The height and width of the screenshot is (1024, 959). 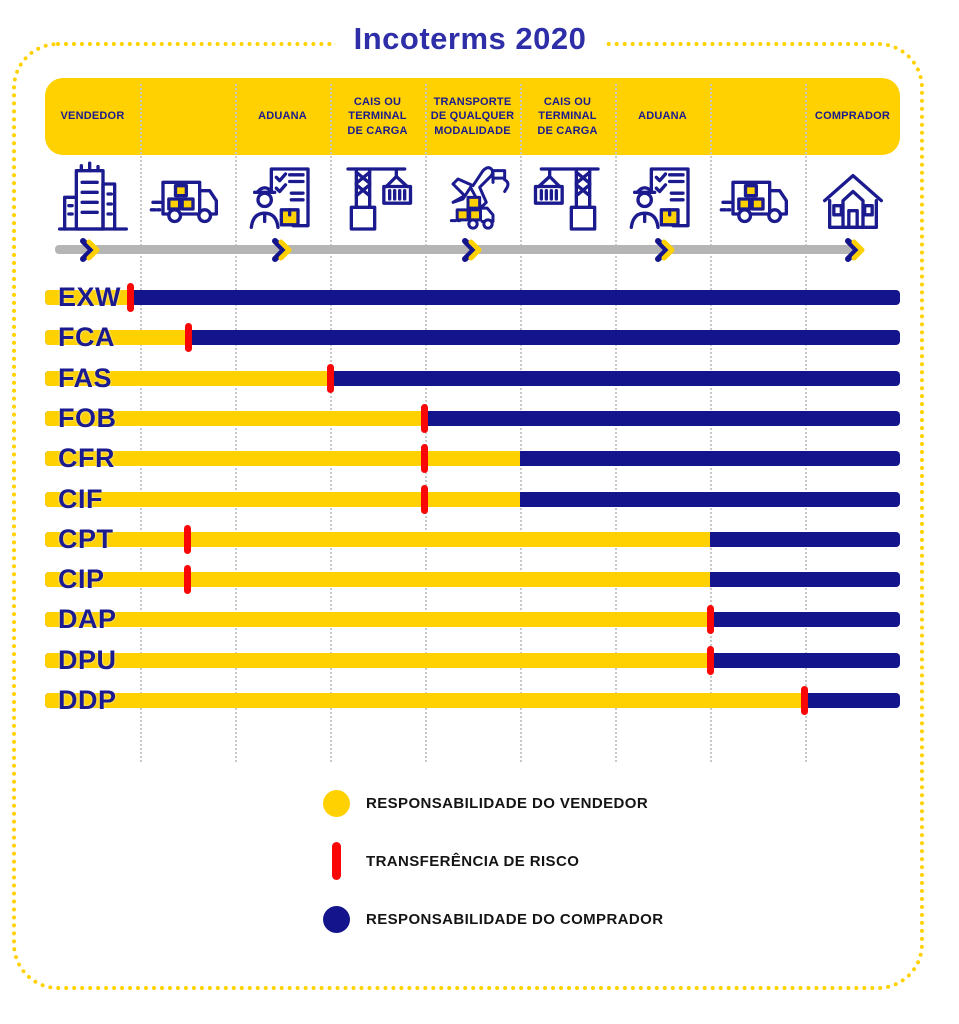 I want to click on house-icon, so click(x=852, y=199).